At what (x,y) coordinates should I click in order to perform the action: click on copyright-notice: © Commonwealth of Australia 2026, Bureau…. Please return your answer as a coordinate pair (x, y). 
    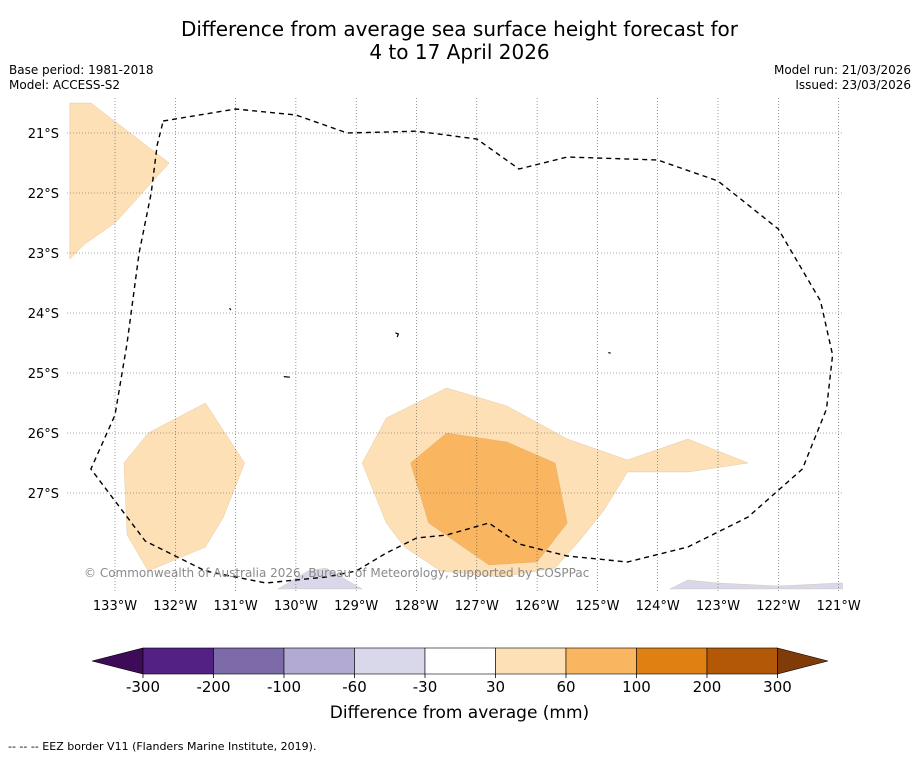
    Looking at the image, I should click on (336, 573).